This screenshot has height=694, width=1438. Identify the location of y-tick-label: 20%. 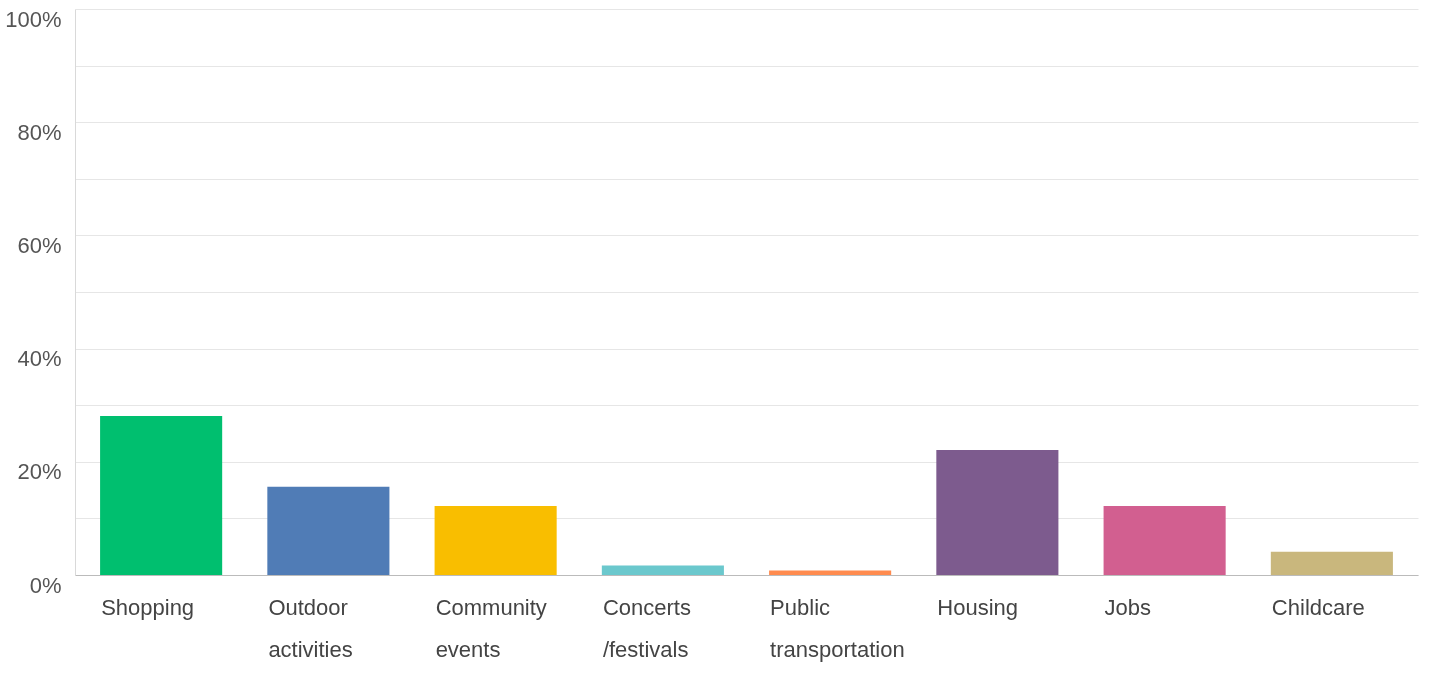
(39, 472).